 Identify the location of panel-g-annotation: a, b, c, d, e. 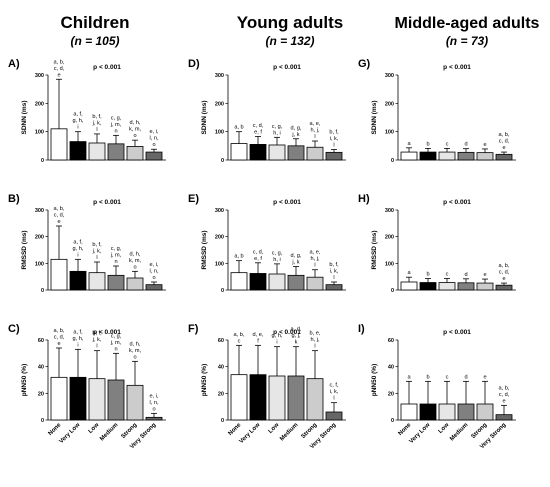
(504, 141).